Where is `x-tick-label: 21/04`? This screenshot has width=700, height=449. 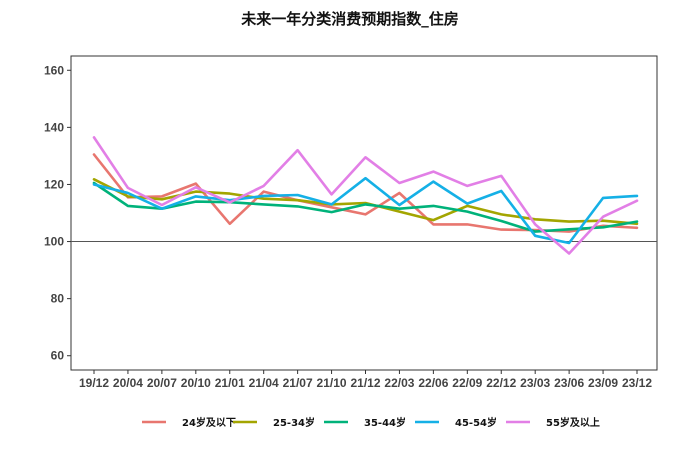 x-tick-label: 21/04 is located at coordinates (264, 383).